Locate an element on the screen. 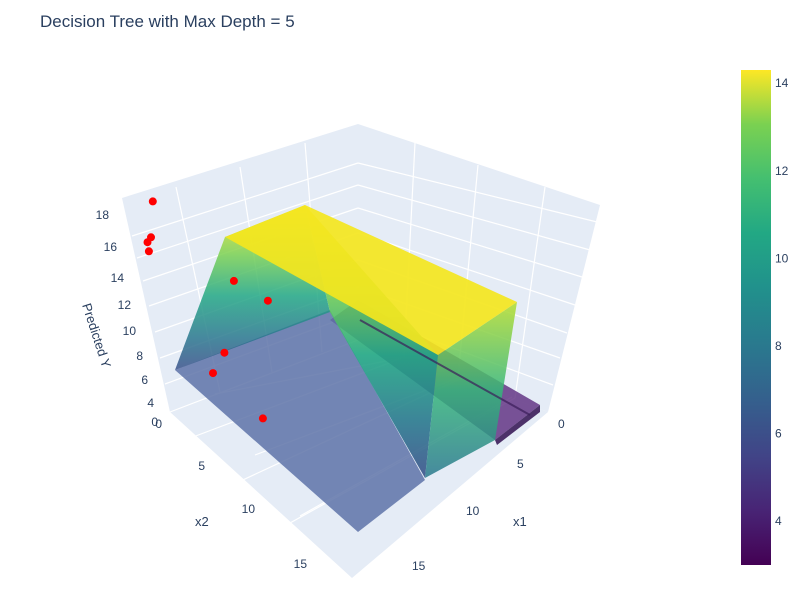 Image resolution: width=800 pixels, height=600 pixels. tall-region-top is located at coordinates (371, 280).